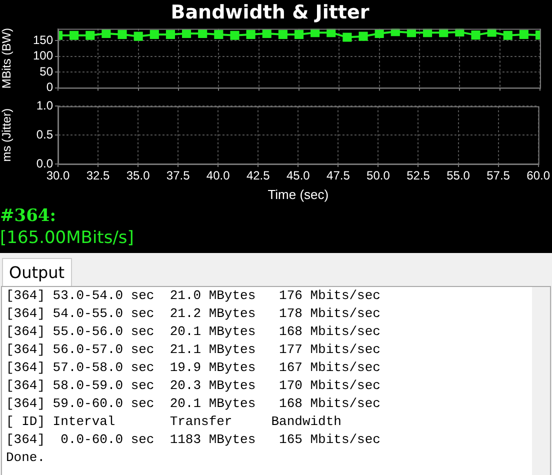  What do you see at coordinates (173, 422) in the screenshot?
I see `text: [ ID] Interval Transfer Bandwidth` at bounding box center [173, 422].